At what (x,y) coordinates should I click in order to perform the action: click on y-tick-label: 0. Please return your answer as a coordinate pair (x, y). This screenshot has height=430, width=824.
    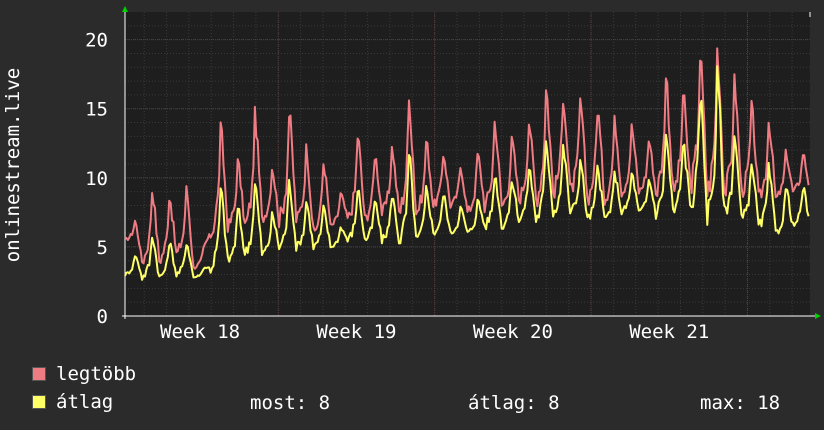
    Looking at the image, I should click on (102, 317).